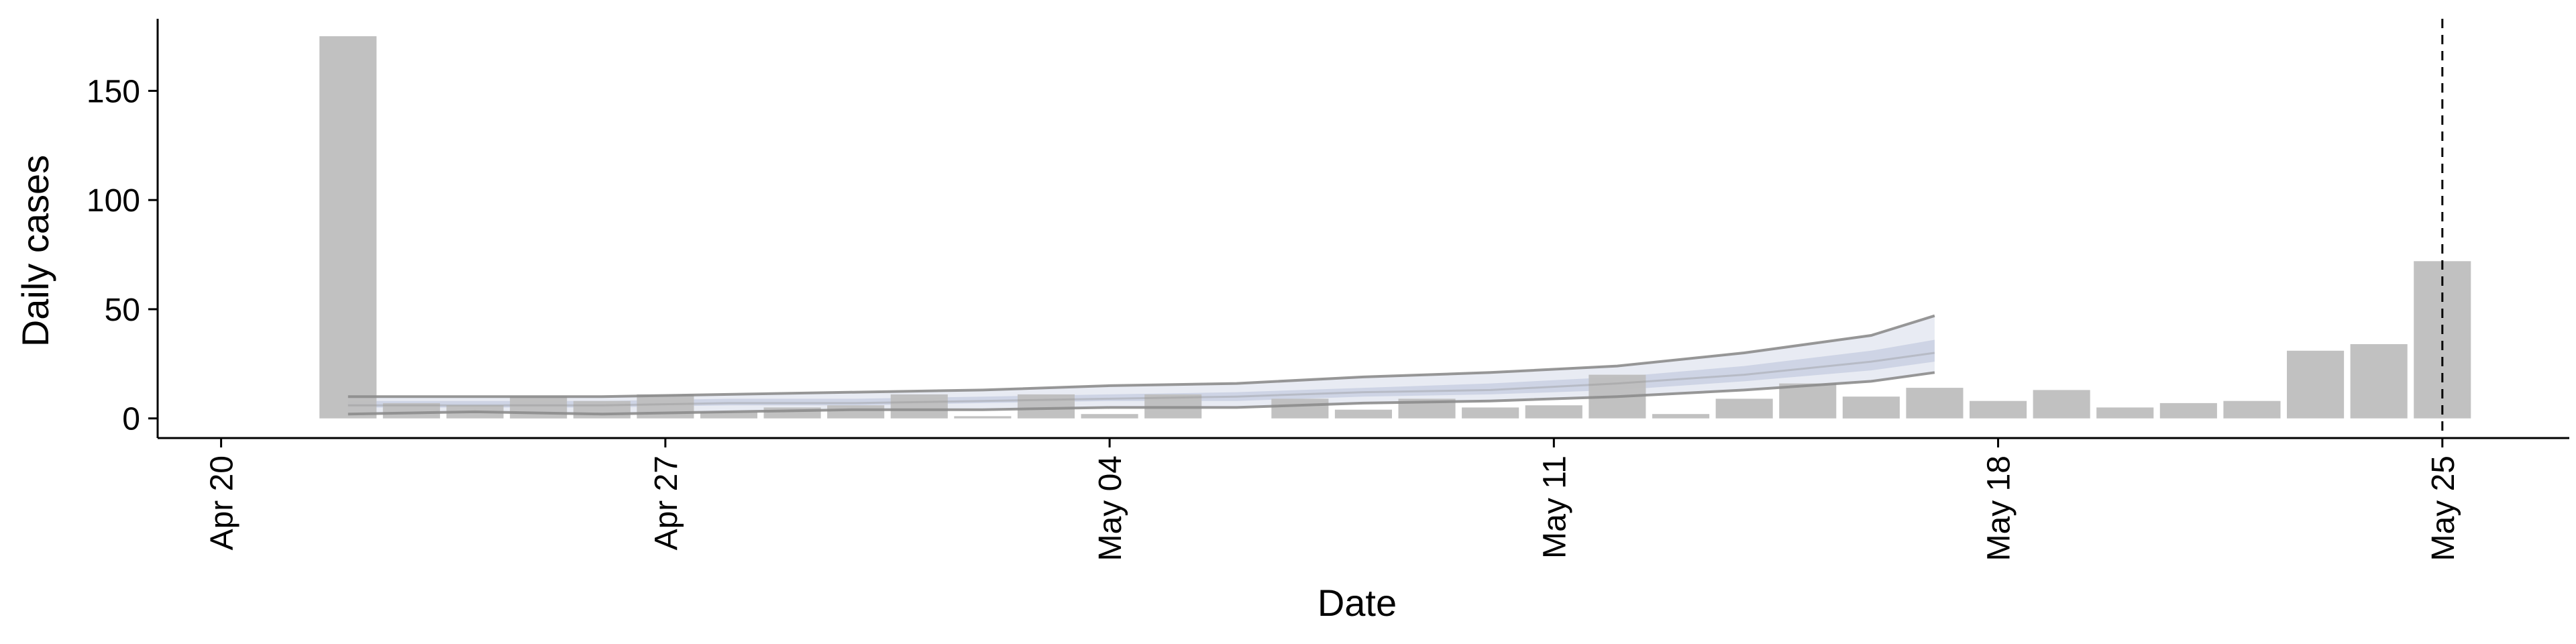 This screenshot has width=2576, height=644. I want to click on x-tick-label: May 11, so click(1554, 507).